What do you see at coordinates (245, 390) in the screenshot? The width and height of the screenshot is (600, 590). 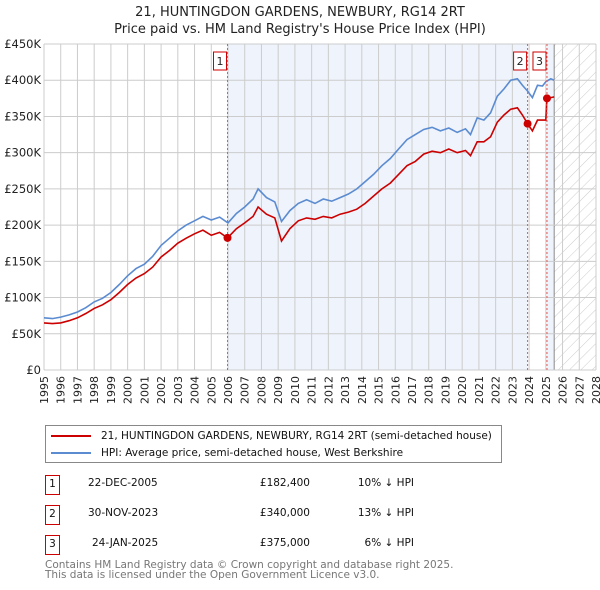 I see `x-tick-label: 2007` at bounding box center [245, 390].